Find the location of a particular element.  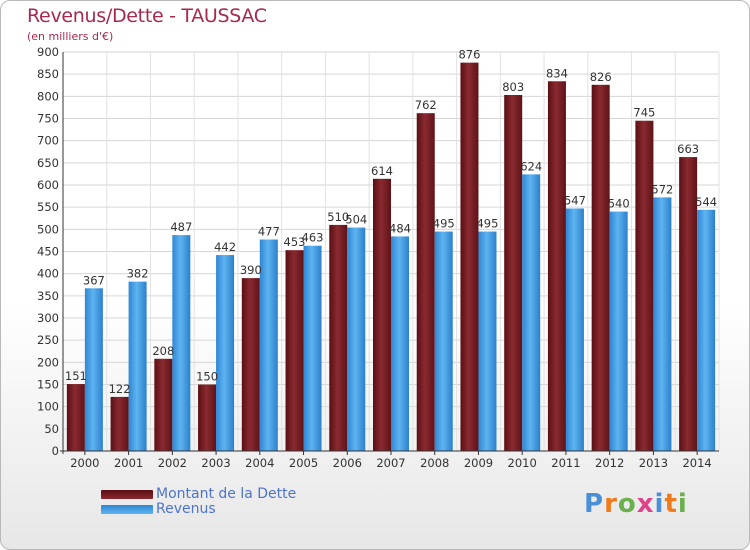

data-label-dette: 663 is located at coordinates (688, 149).